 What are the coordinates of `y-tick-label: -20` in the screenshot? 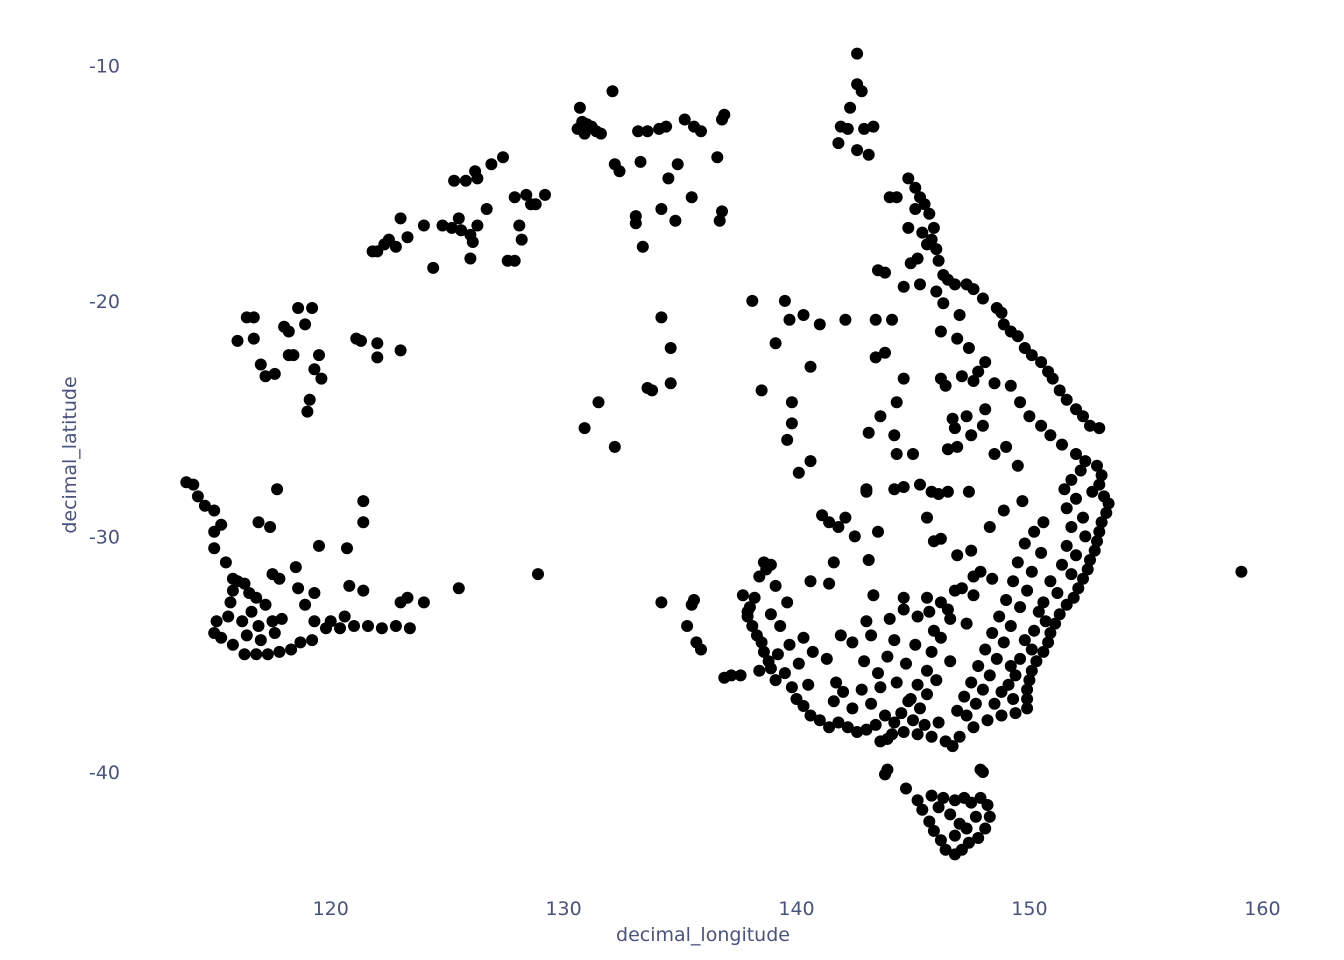 It's located at (104, 302).